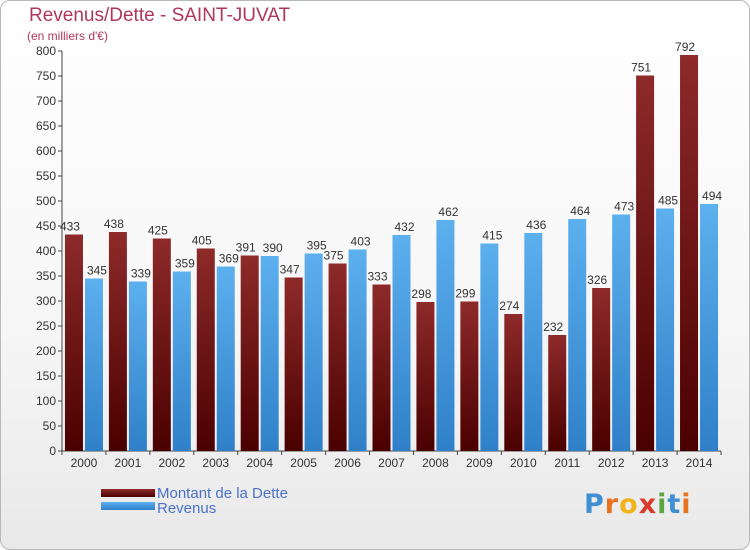 This screenshot has width=750, height=550. Describe the element at coordinates (492, 236) in the screenshot. I see `data-label-revenue: 415` at that location.